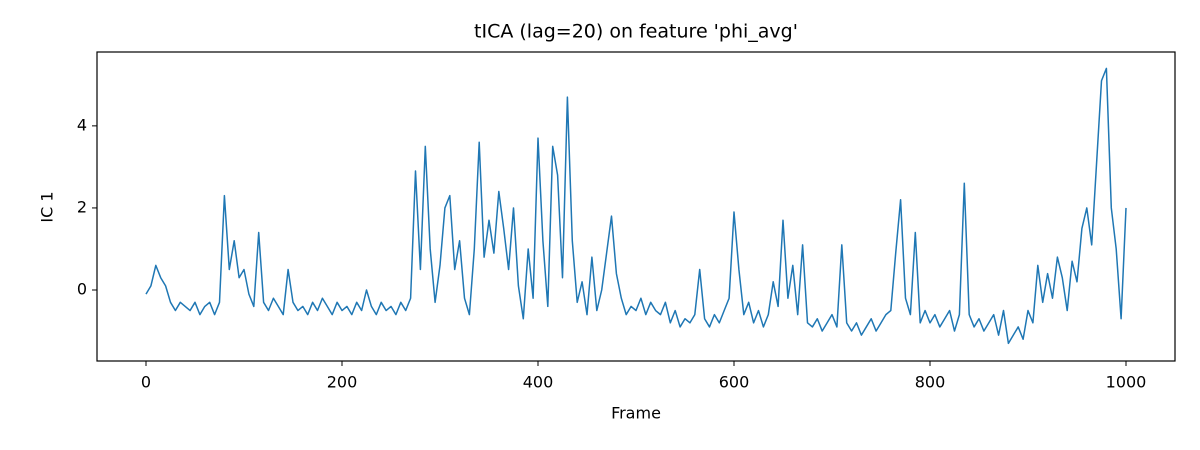 The width and height of the screenshot is (1200, 450). I want to click on x-tick-label: 1000, so click(1126, 382).